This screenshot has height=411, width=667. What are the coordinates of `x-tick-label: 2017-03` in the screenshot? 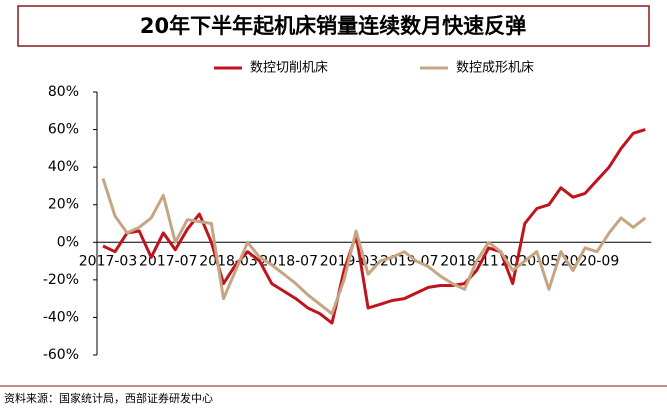 It's located at (108, 261).